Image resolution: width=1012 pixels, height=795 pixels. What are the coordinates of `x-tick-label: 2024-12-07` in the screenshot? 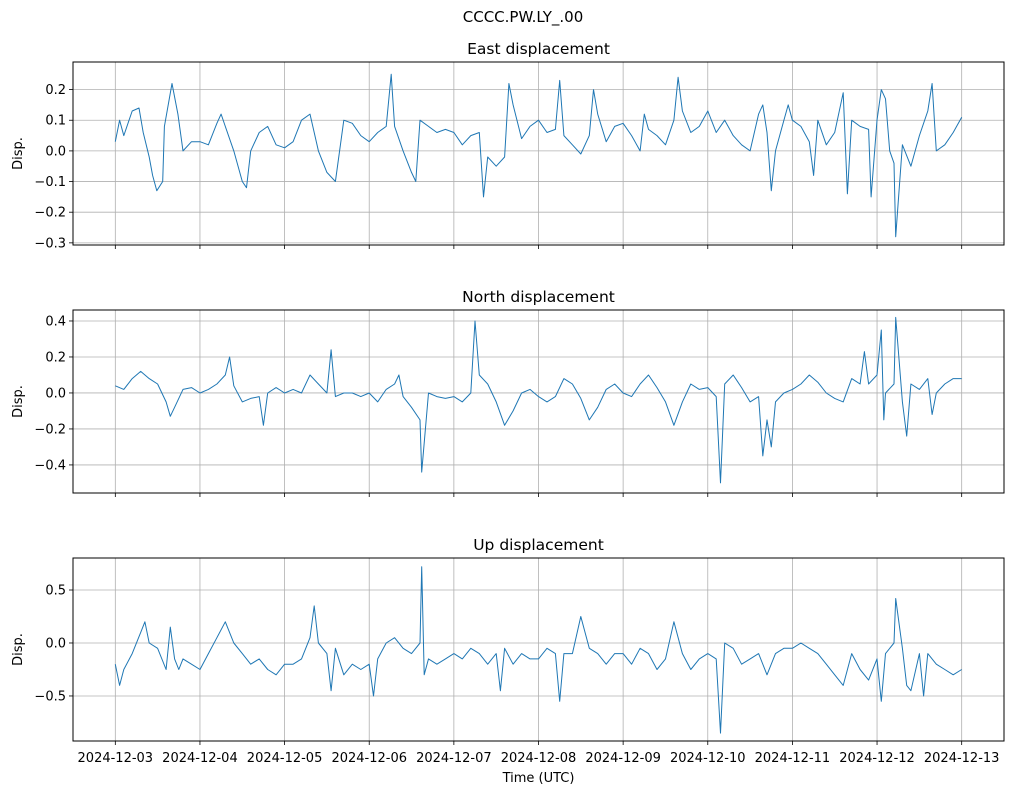 It's located at (454, 758).